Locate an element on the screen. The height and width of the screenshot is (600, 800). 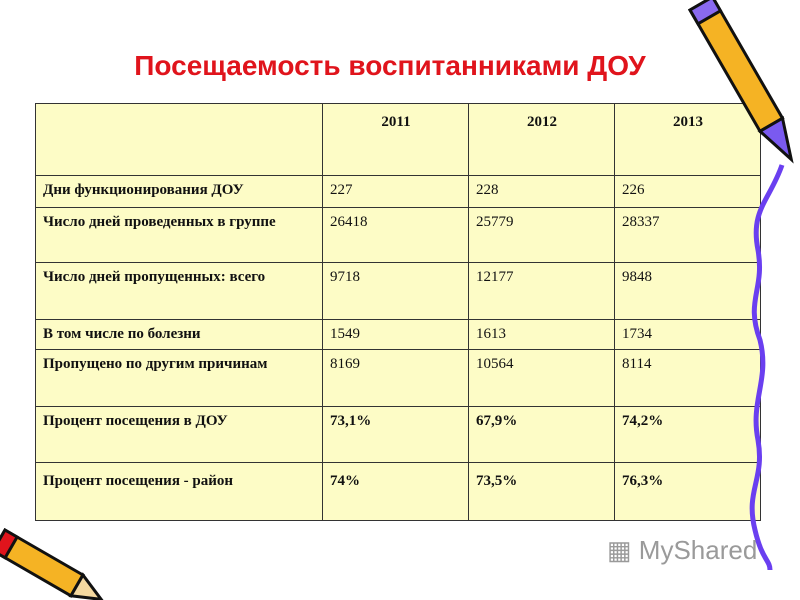
cell: 9848 is located at coordinates (687, 291).